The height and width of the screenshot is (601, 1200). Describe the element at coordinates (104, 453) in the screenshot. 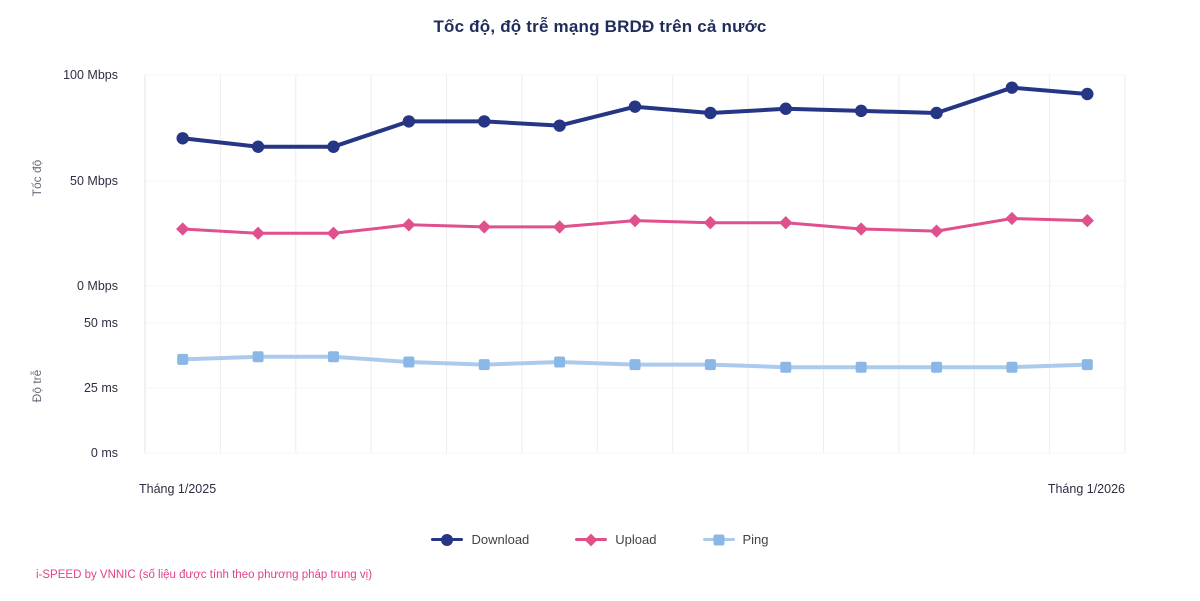

I see `y-tick-0ms: 0 ms` at that location.